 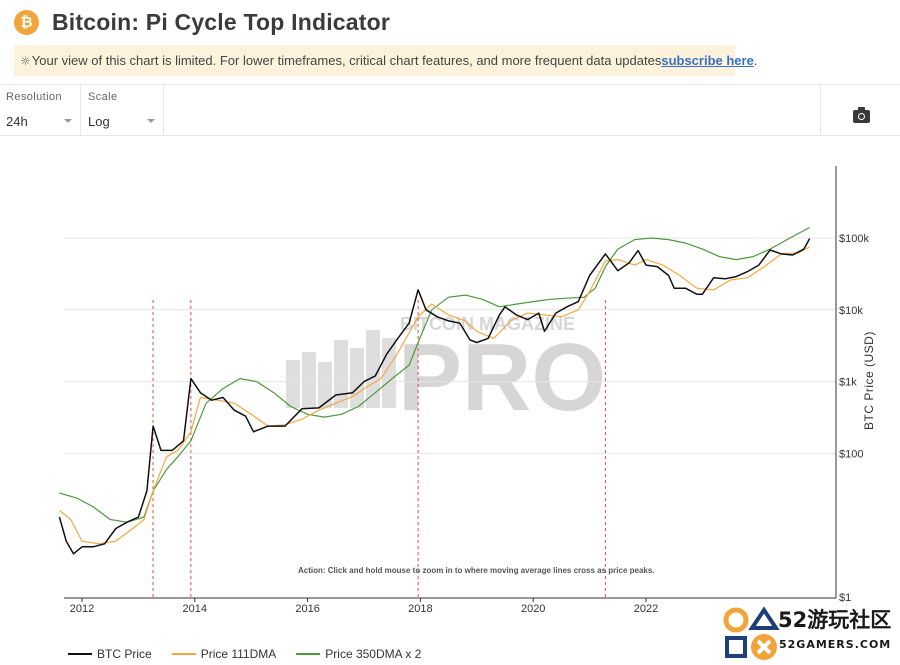 I want to click on site-watermark-text: 52游玩社区, so click(x=835, y=620).